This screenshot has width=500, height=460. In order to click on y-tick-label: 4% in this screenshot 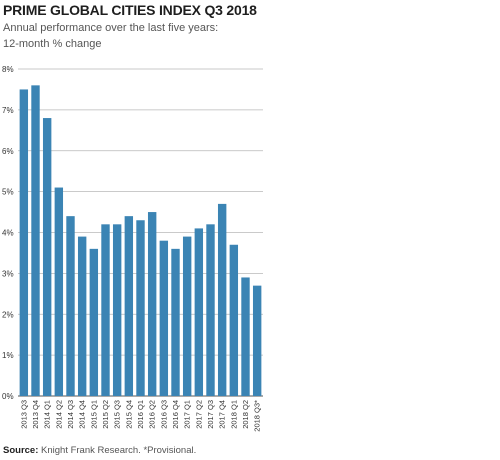, I will do `click(8, 233)`.